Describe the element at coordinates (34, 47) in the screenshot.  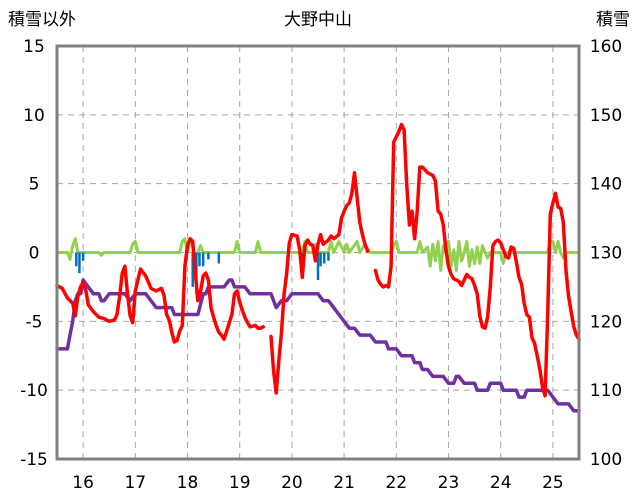
I see `y-left-tick-label: 15` at that location.